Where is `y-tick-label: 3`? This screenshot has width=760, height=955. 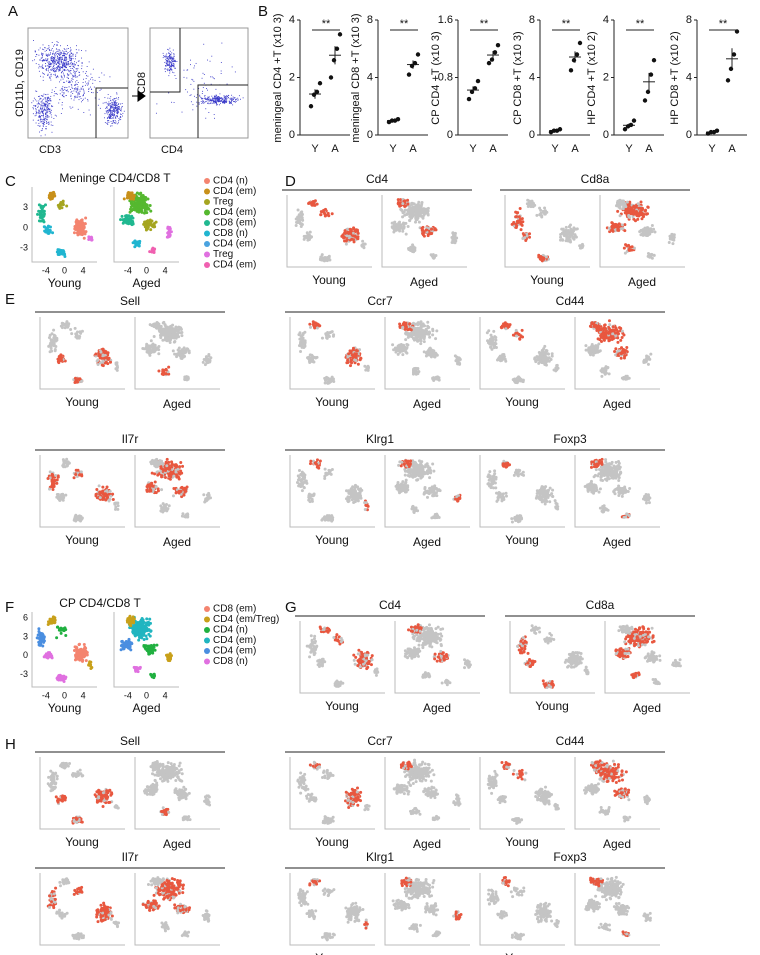
y-tick-label: 3 is located at coordinates (25, 636).